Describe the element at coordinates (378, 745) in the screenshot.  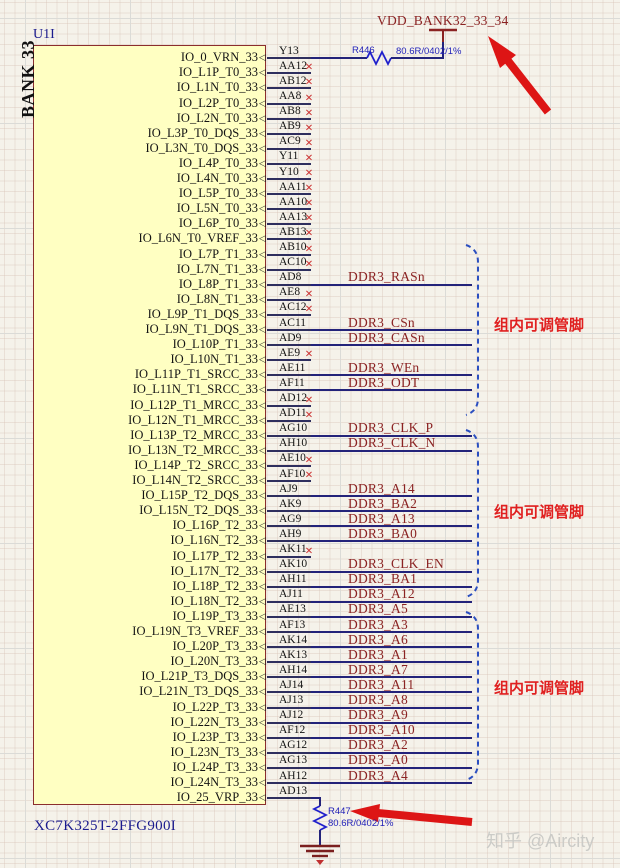
I see `net-label: DDR3_A2` at that location.